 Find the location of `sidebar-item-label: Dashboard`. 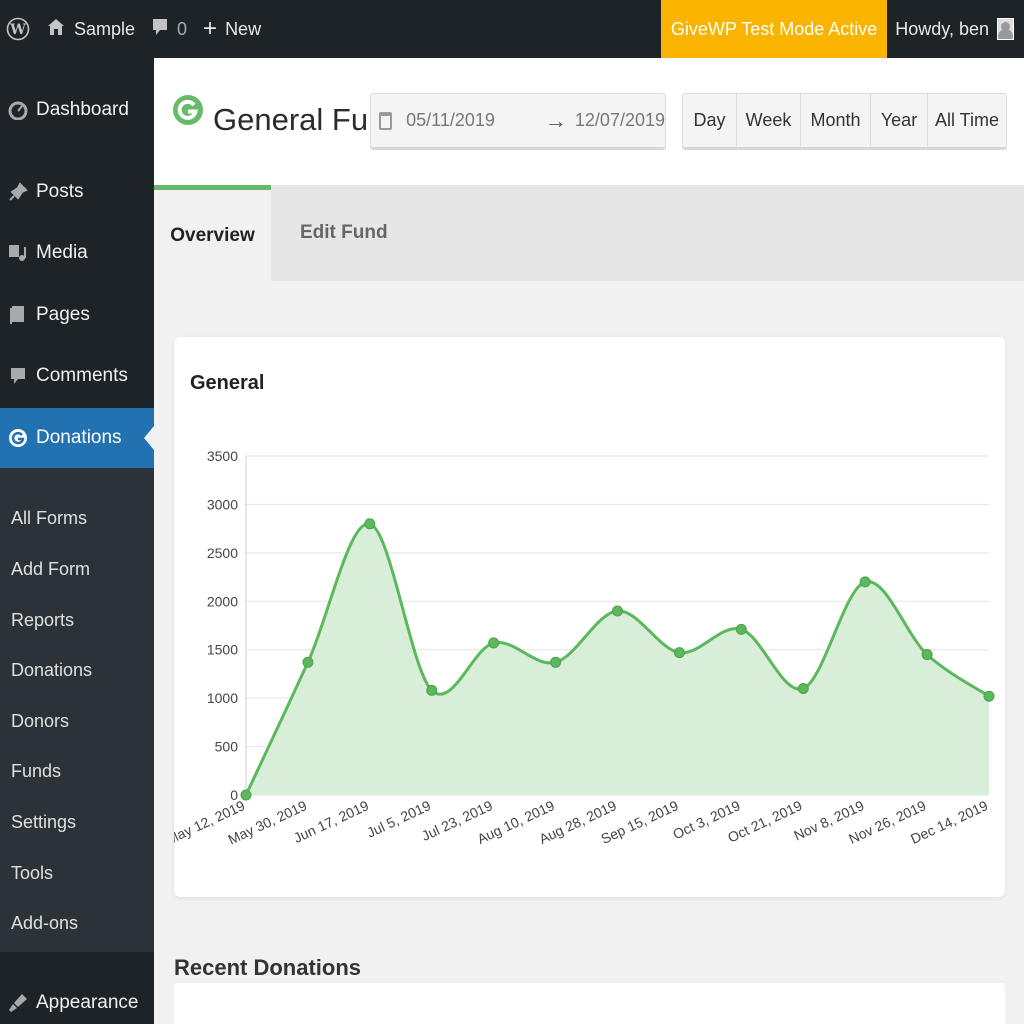

sidebar-item-label: Dashboard is located at coordinates (82, 109).